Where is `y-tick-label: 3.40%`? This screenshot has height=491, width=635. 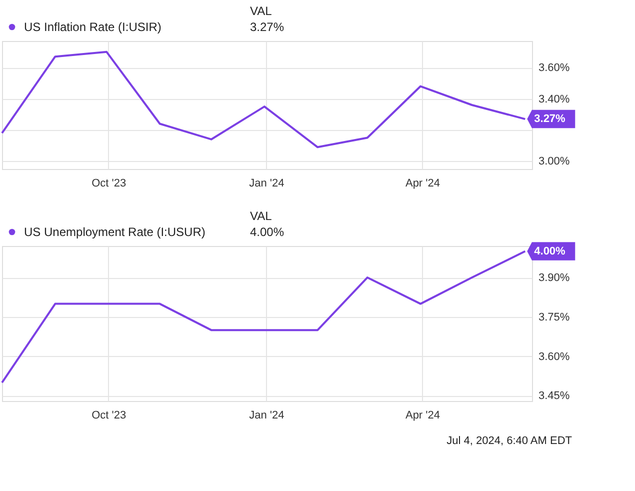 y-tick-label: 3.40% is located at coordinates (554, 99).